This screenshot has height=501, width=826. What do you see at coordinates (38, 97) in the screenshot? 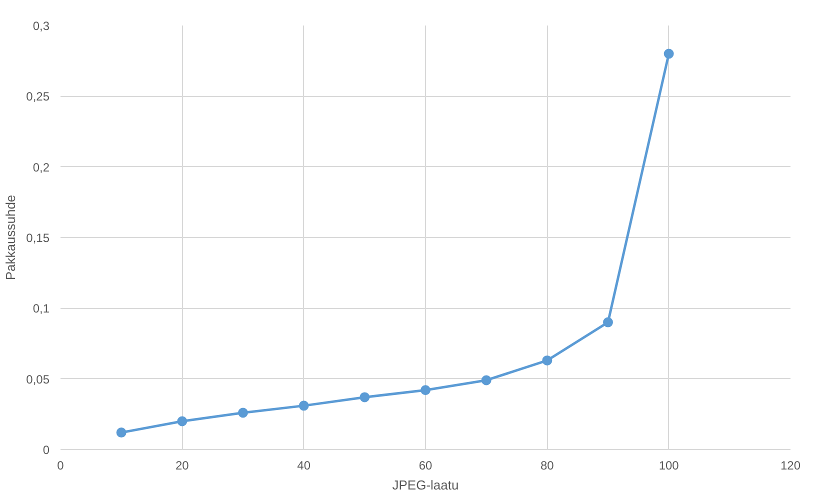
I see `y-tick-label: 0,25` at bounding box center [38, 97].